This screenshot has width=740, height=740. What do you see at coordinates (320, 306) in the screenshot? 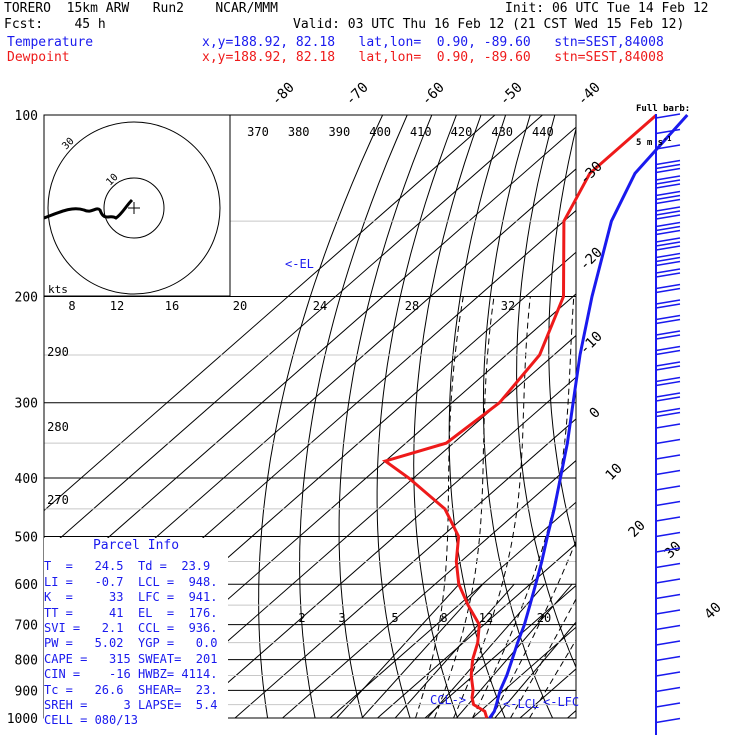
I see `moist-label: 24` at bounding box center [320, 306].